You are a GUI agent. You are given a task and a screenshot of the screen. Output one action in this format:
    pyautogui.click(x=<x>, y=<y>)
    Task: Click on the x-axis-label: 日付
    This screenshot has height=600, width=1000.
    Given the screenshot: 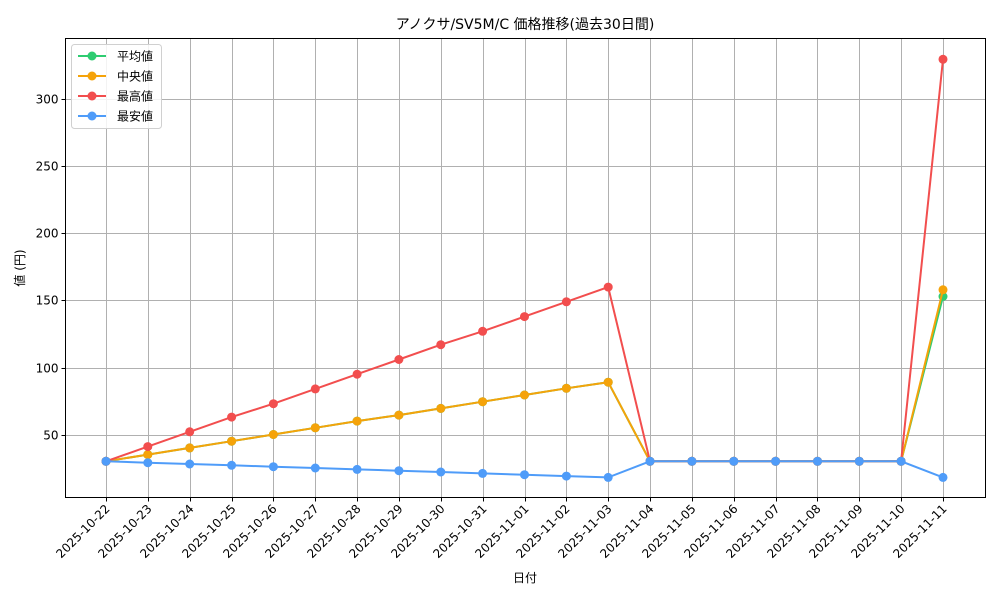 What is the action you would take?
    pyautogui.click(x=525, y=578)
    